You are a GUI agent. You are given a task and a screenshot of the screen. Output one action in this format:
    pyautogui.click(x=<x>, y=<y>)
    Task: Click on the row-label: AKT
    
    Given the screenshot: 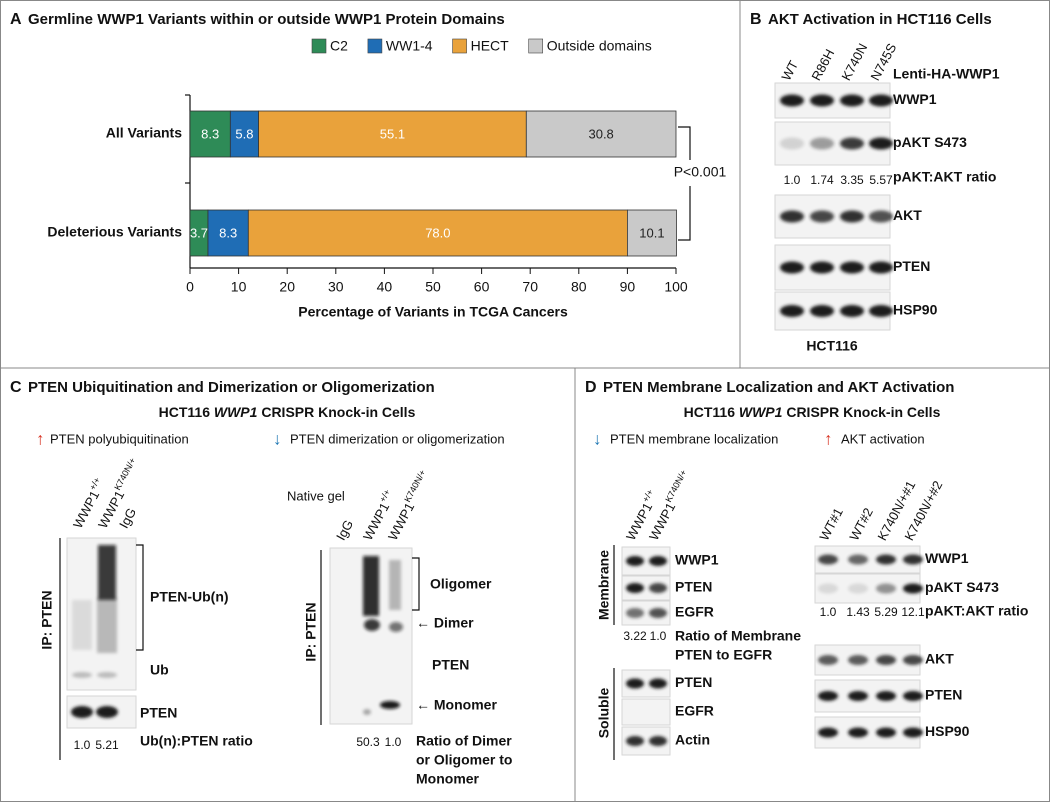 What is the action you would take?
    pyautogui.click(x=907, y=215)
    